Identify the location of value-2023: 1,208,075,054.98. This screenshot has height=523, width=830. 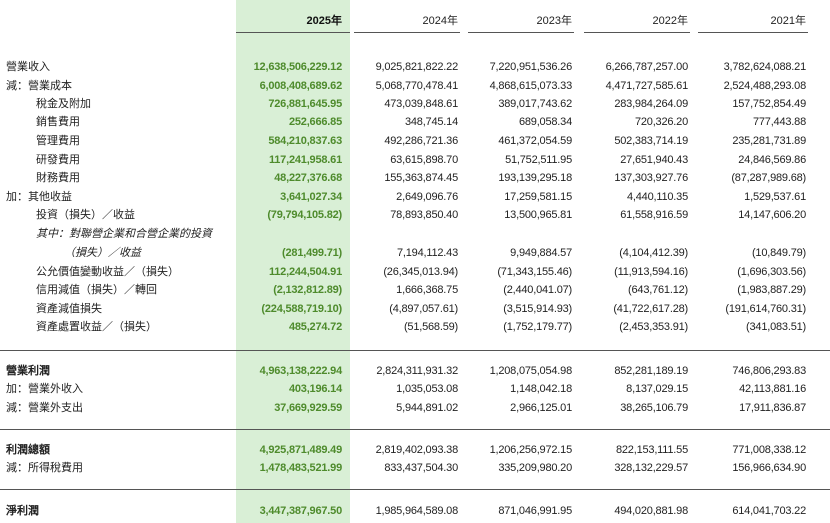
(531, 371).